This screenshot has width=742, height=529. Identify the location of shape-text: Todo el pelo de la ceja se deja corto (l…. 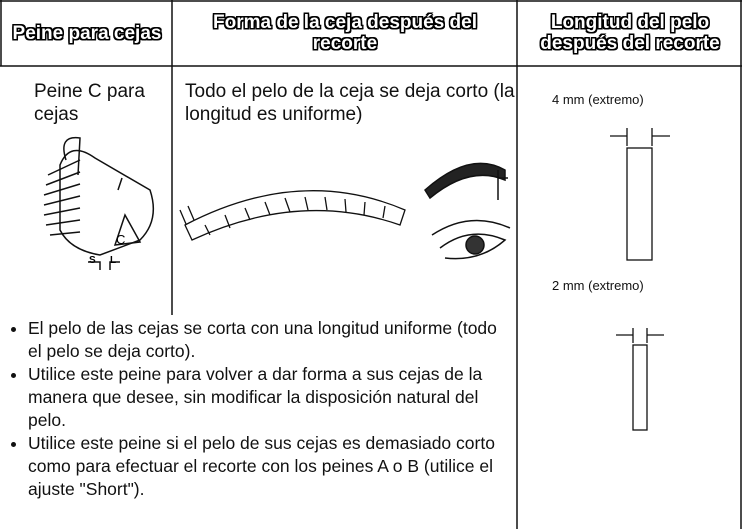
(350, 103).